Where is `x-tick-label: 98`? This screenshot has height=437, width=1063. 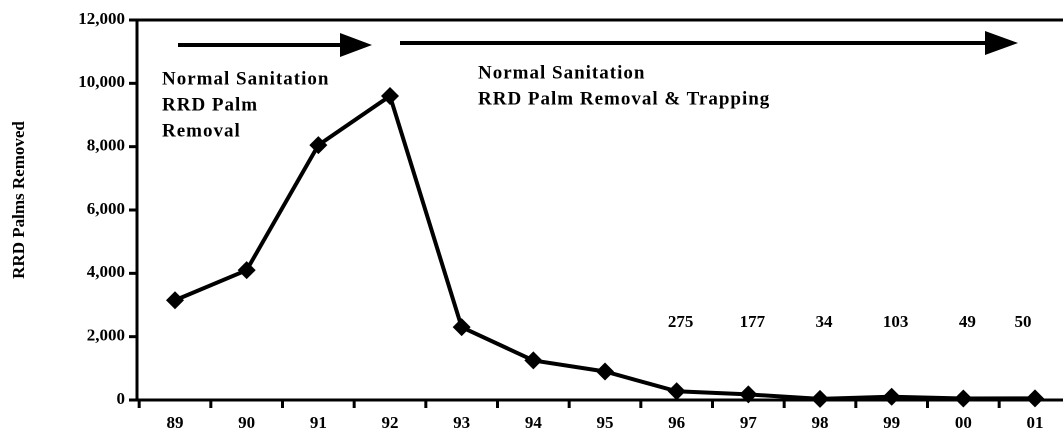 x-tick-label: 98 is located at coordinates (820, 422).